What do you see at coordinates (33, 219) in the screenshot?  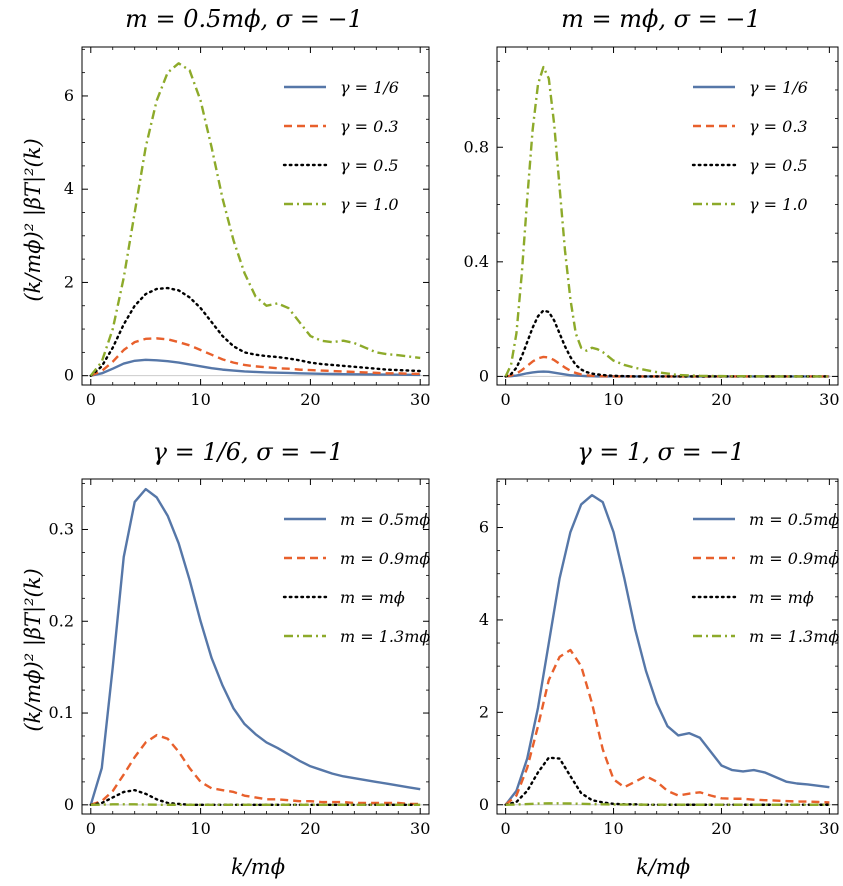 I see `top-y-axis-label: (k/mϕ)² |βT|²(k)` at bounding box center [33, 219].